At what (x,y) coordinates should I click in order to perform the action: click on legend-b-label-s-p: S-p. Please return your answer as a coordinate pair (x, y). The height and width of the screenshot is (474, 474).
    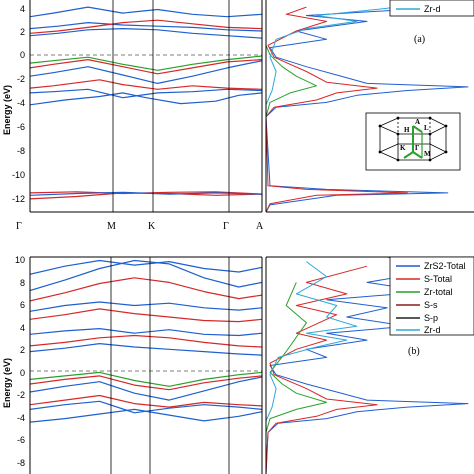
    Looking at the image, I should click on (431, 318).